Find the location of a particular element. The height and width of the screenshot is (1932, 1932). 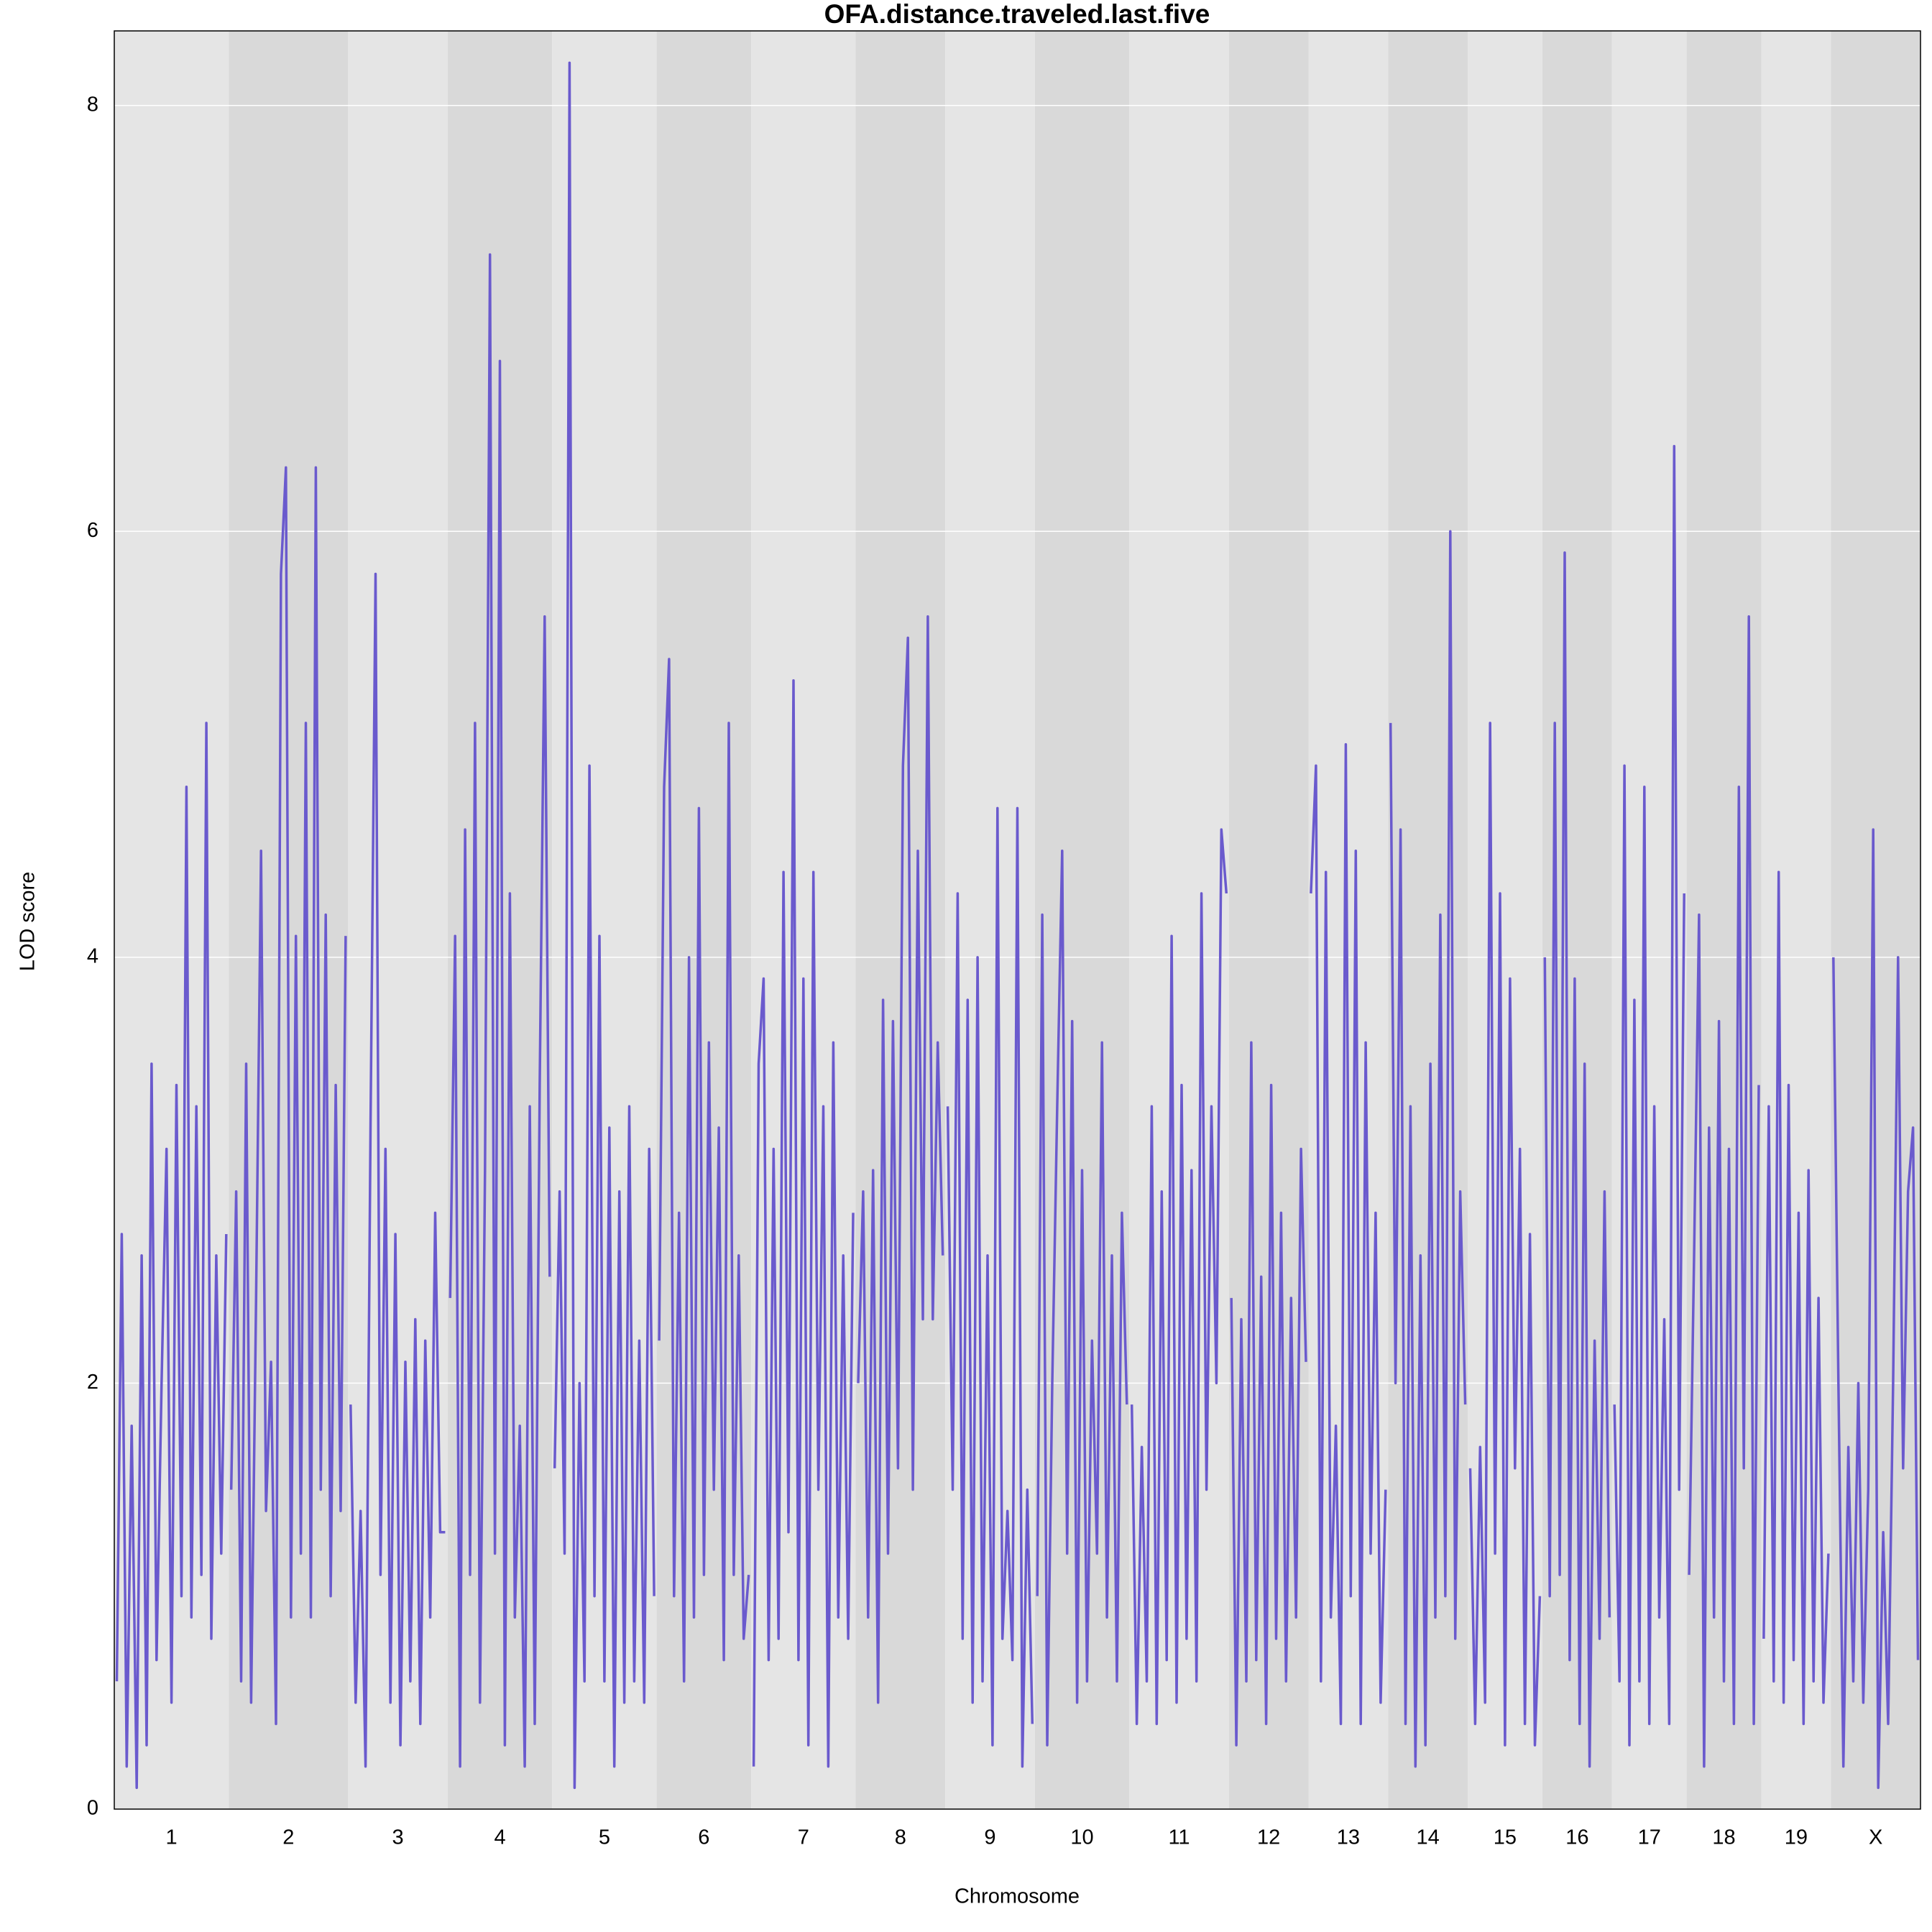

x-tick-label: 5 is located at coordinates (604, 1837).